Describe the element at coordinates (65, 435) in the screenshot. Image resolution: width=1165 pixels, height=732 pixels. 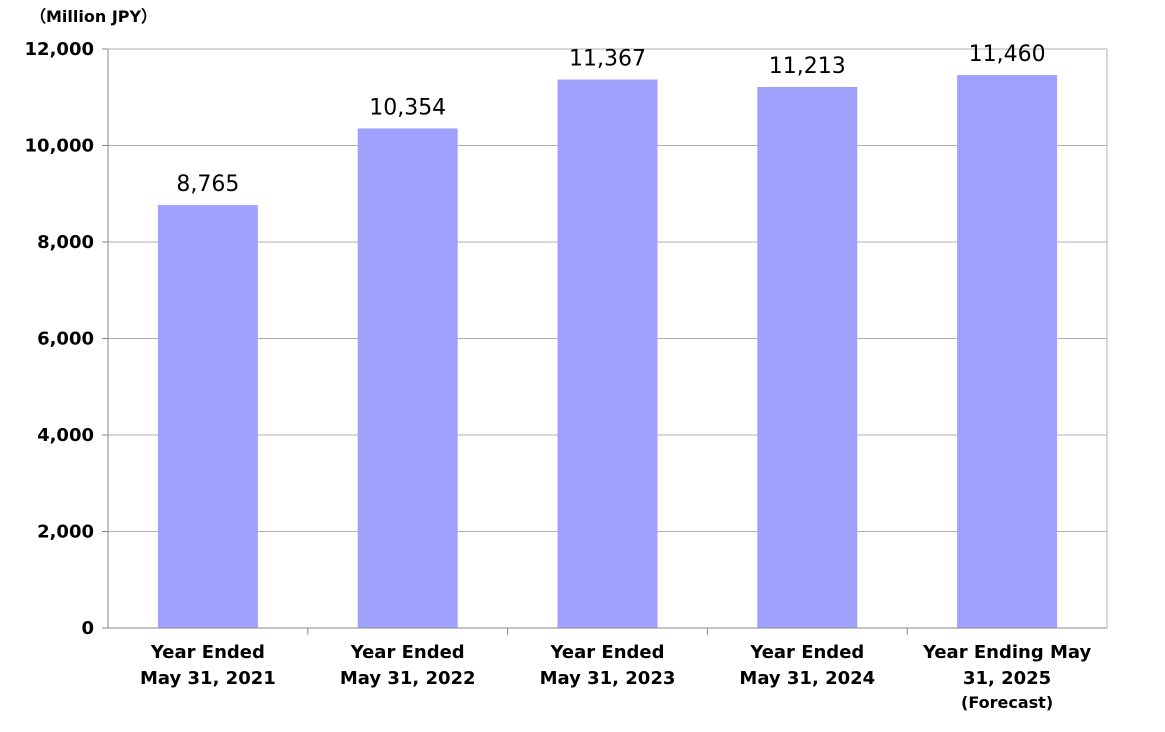
I see `y-tick-label: 4,000` at that location.